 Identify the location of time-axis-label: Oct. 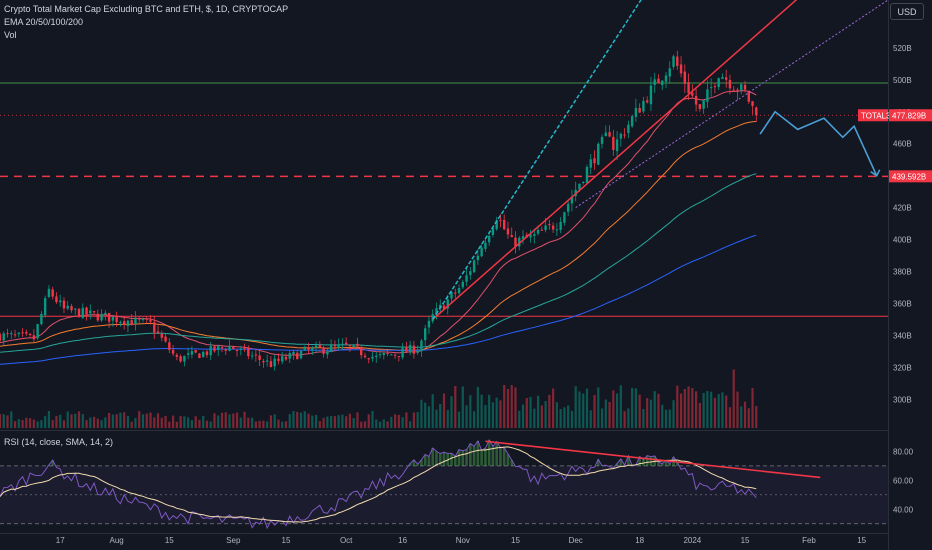
(346, 540).